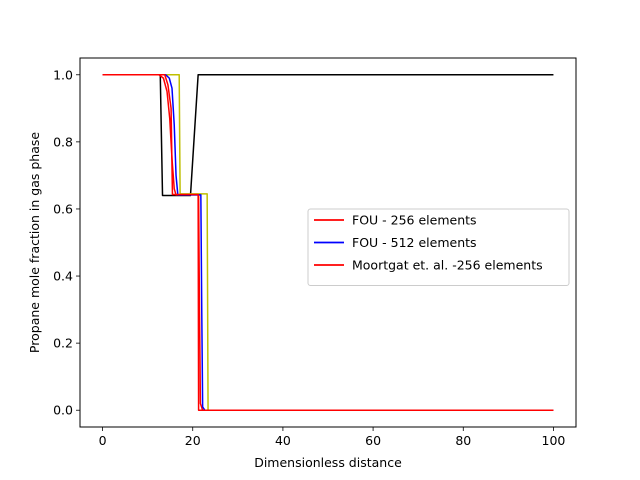 The image size is (640, 480). What do you see at coordinates (554, 440) in the screenshot?
I see `x-tick-label: 100` at bounding box center [554, 440].